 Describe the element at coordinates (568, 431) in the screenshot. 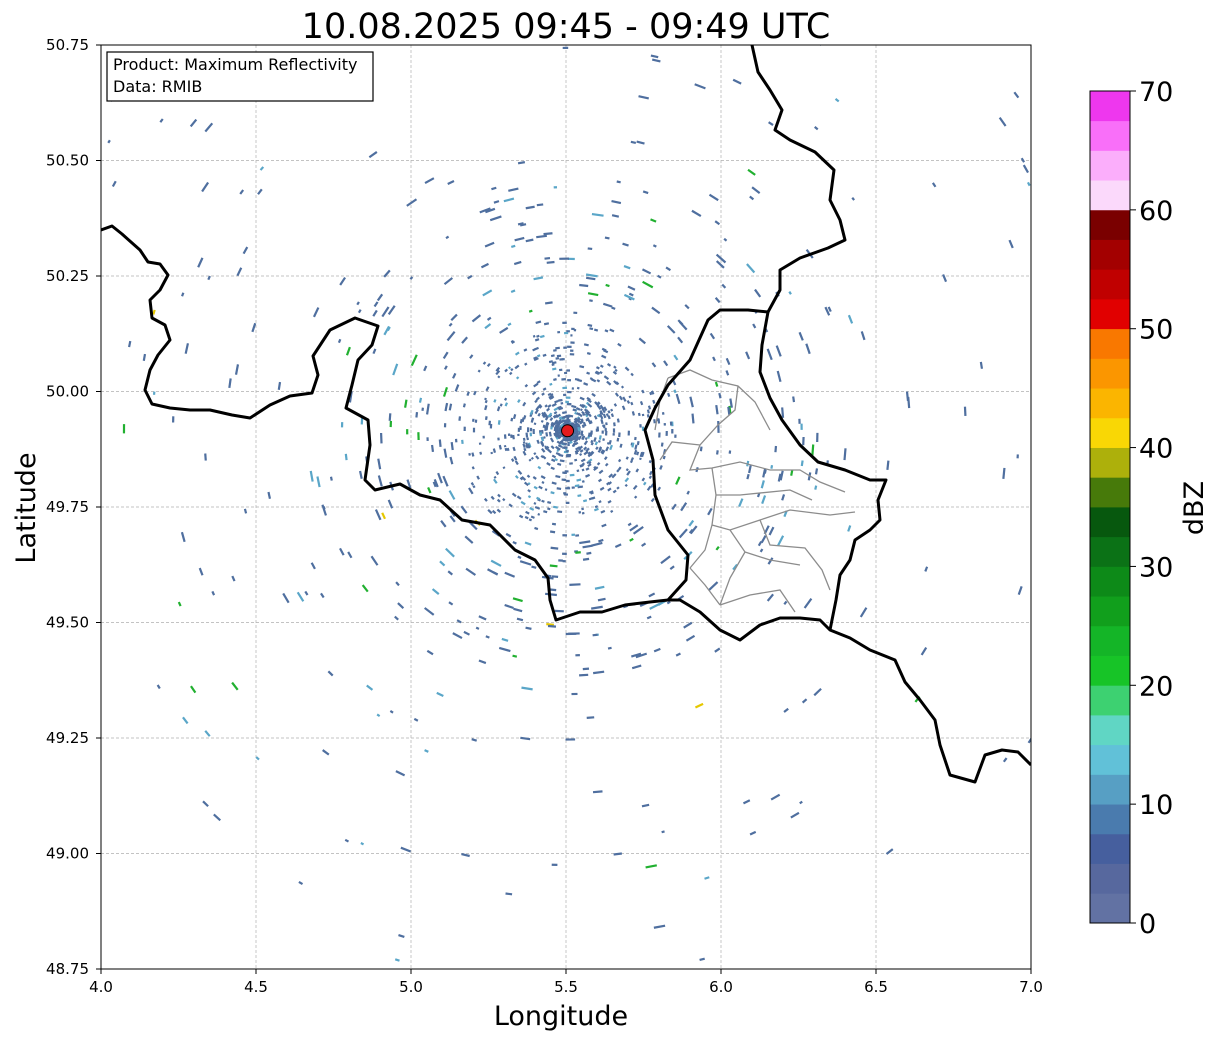

I see `radar-site-dot` at that location.